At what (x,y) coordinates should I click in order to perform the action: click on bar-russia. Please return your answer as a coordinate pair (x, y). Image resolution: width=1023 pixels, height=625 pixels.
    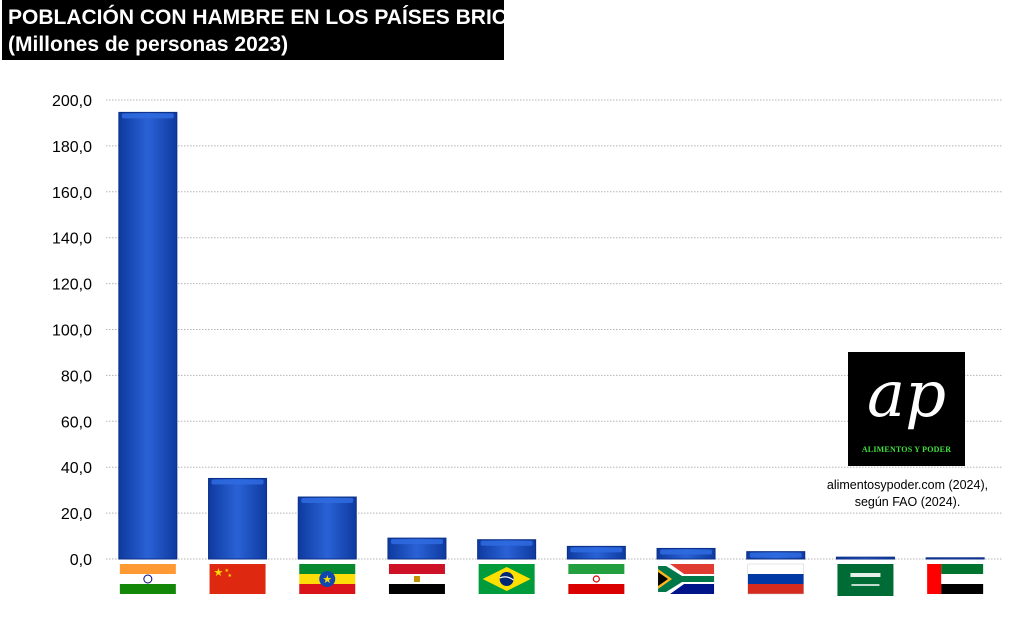
    Looking at the image, I should click on (776, 555).